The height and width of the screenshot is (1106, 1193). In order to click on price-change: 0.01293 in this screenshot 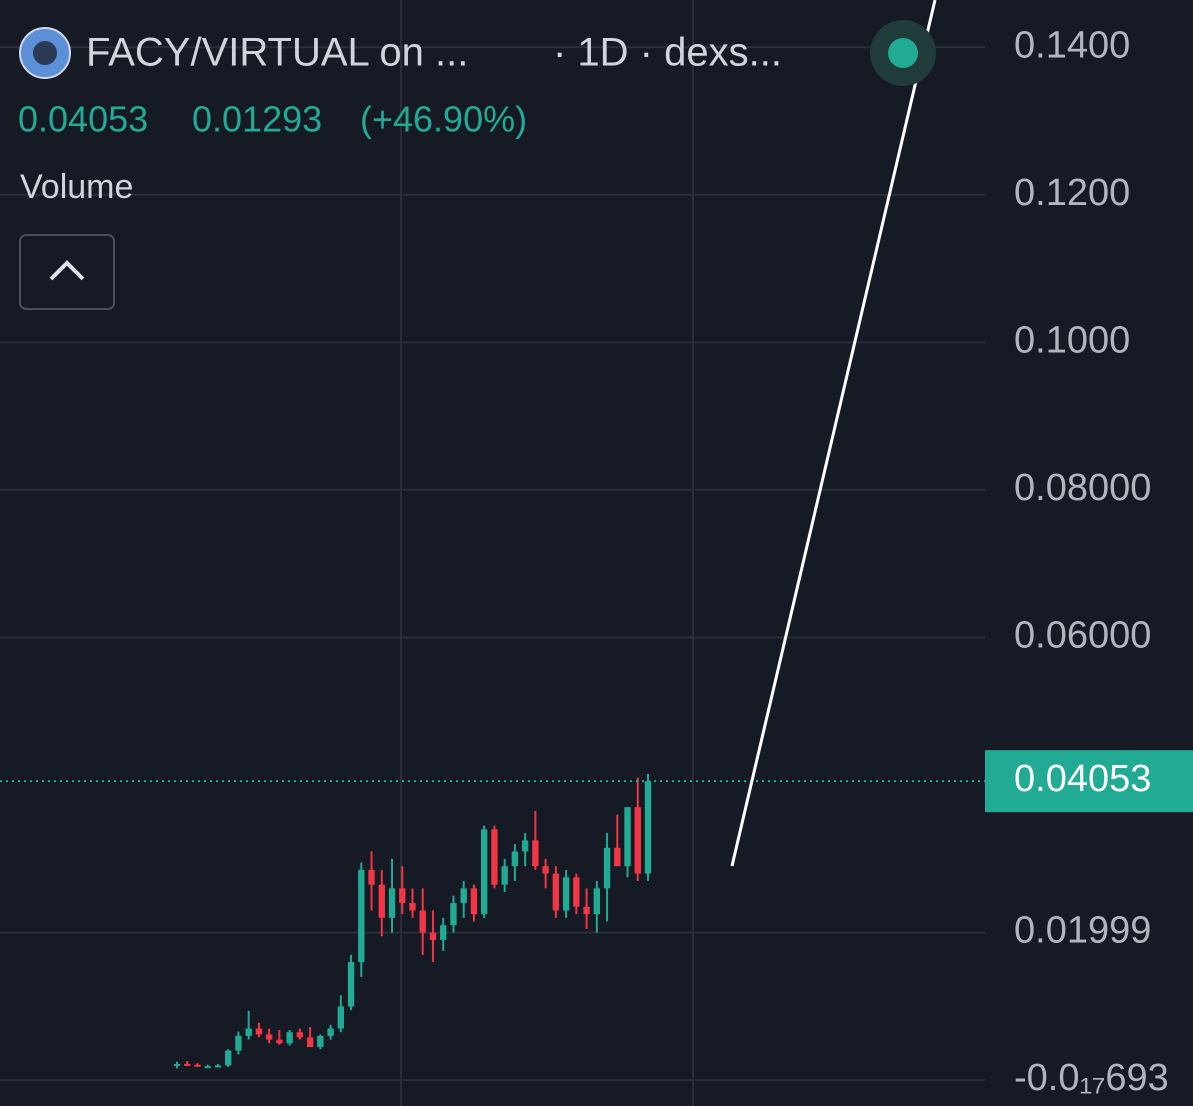, I will do `click(257, 119)`.